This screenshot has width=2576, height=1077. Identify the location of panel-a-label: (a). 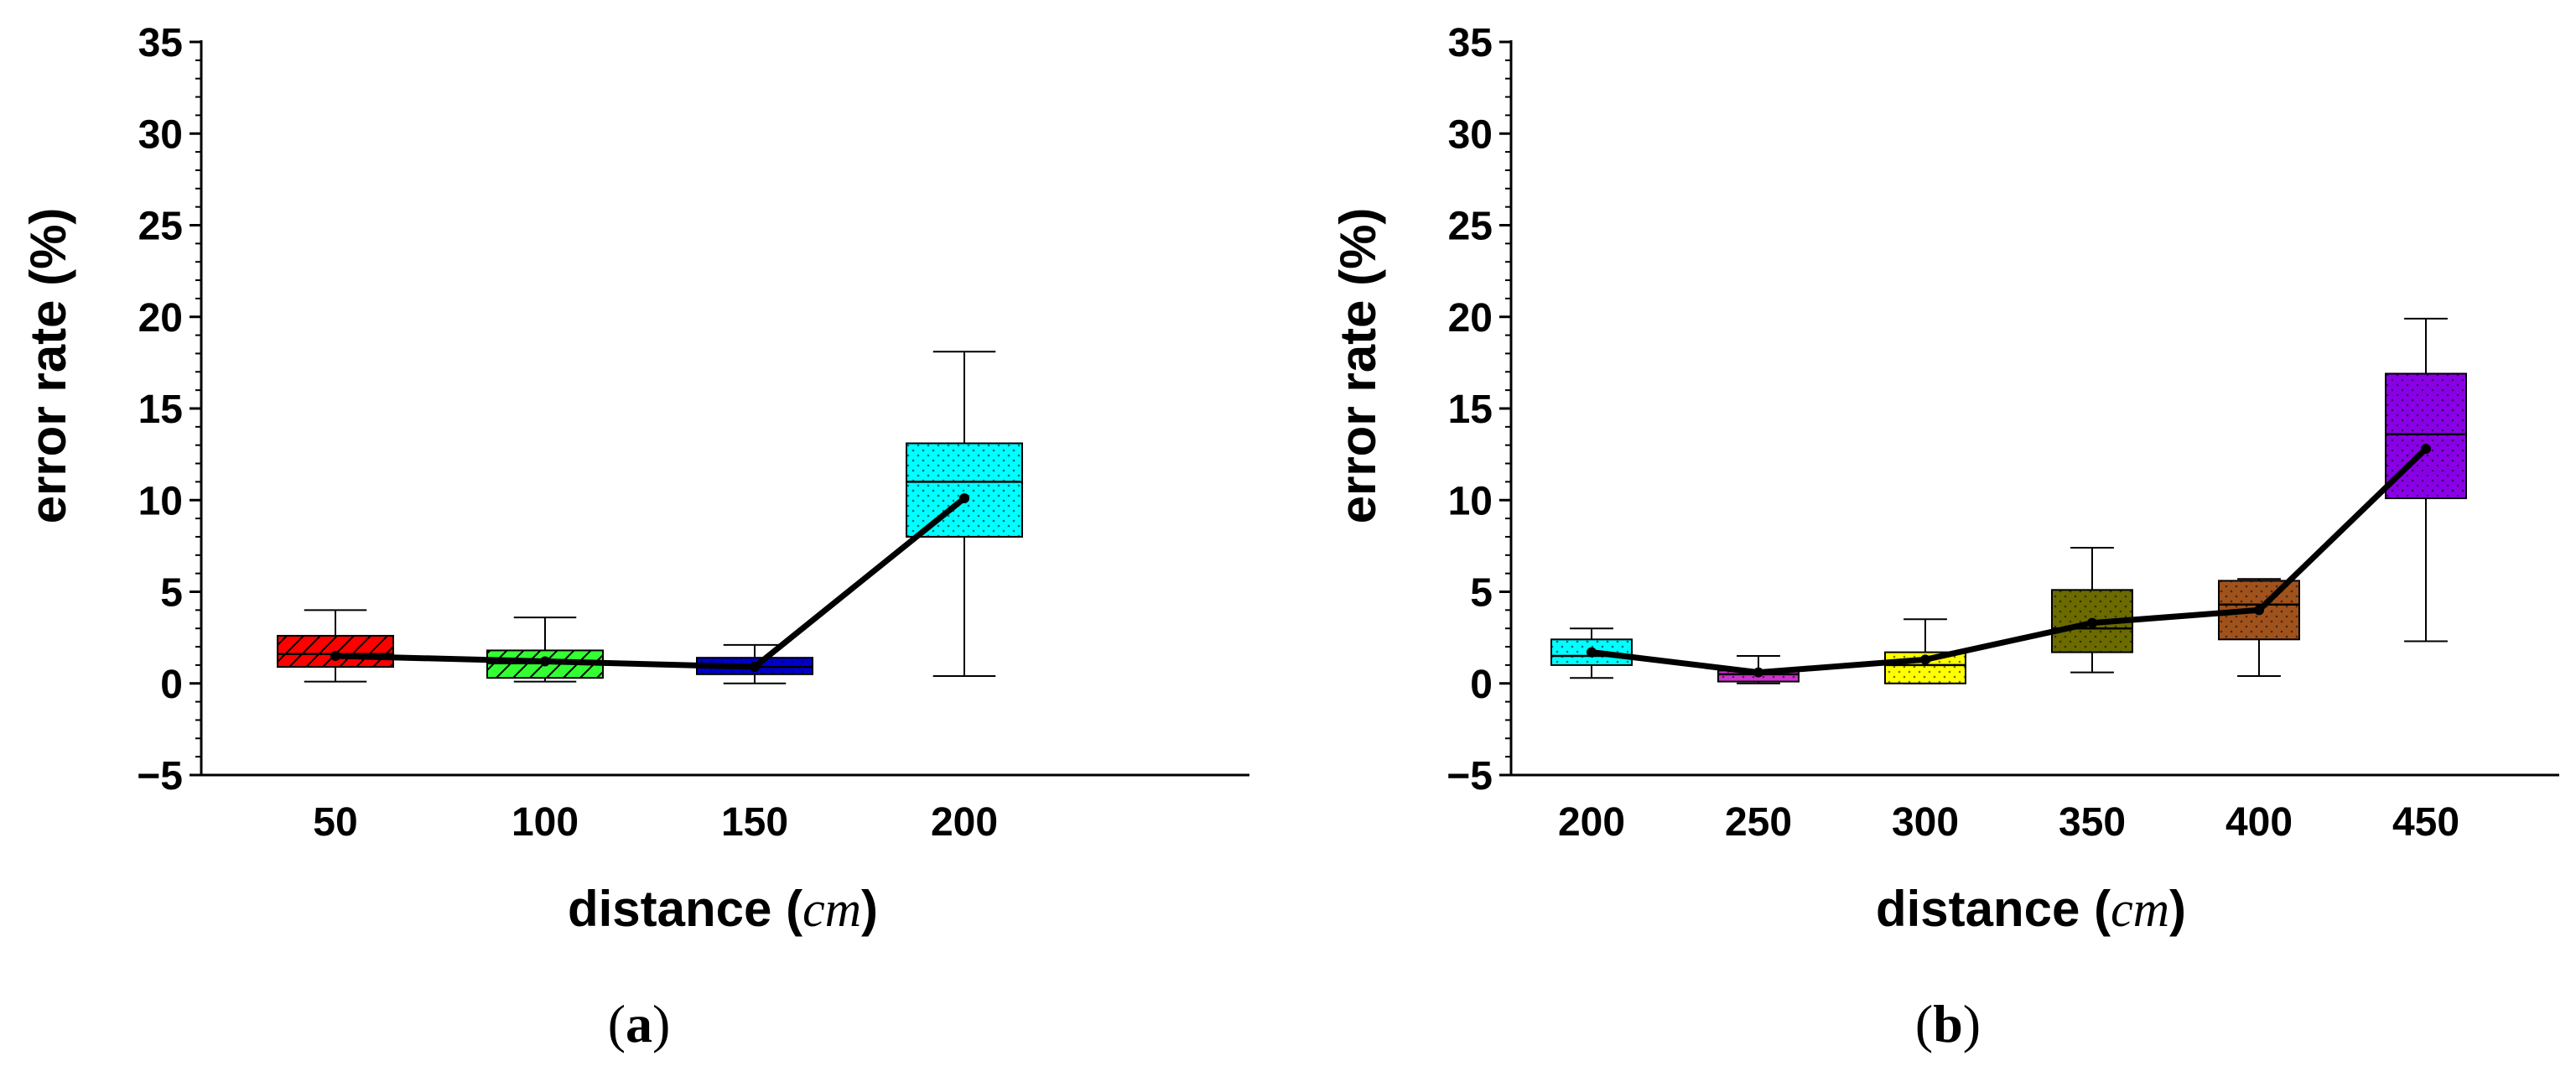
(639, 1024).